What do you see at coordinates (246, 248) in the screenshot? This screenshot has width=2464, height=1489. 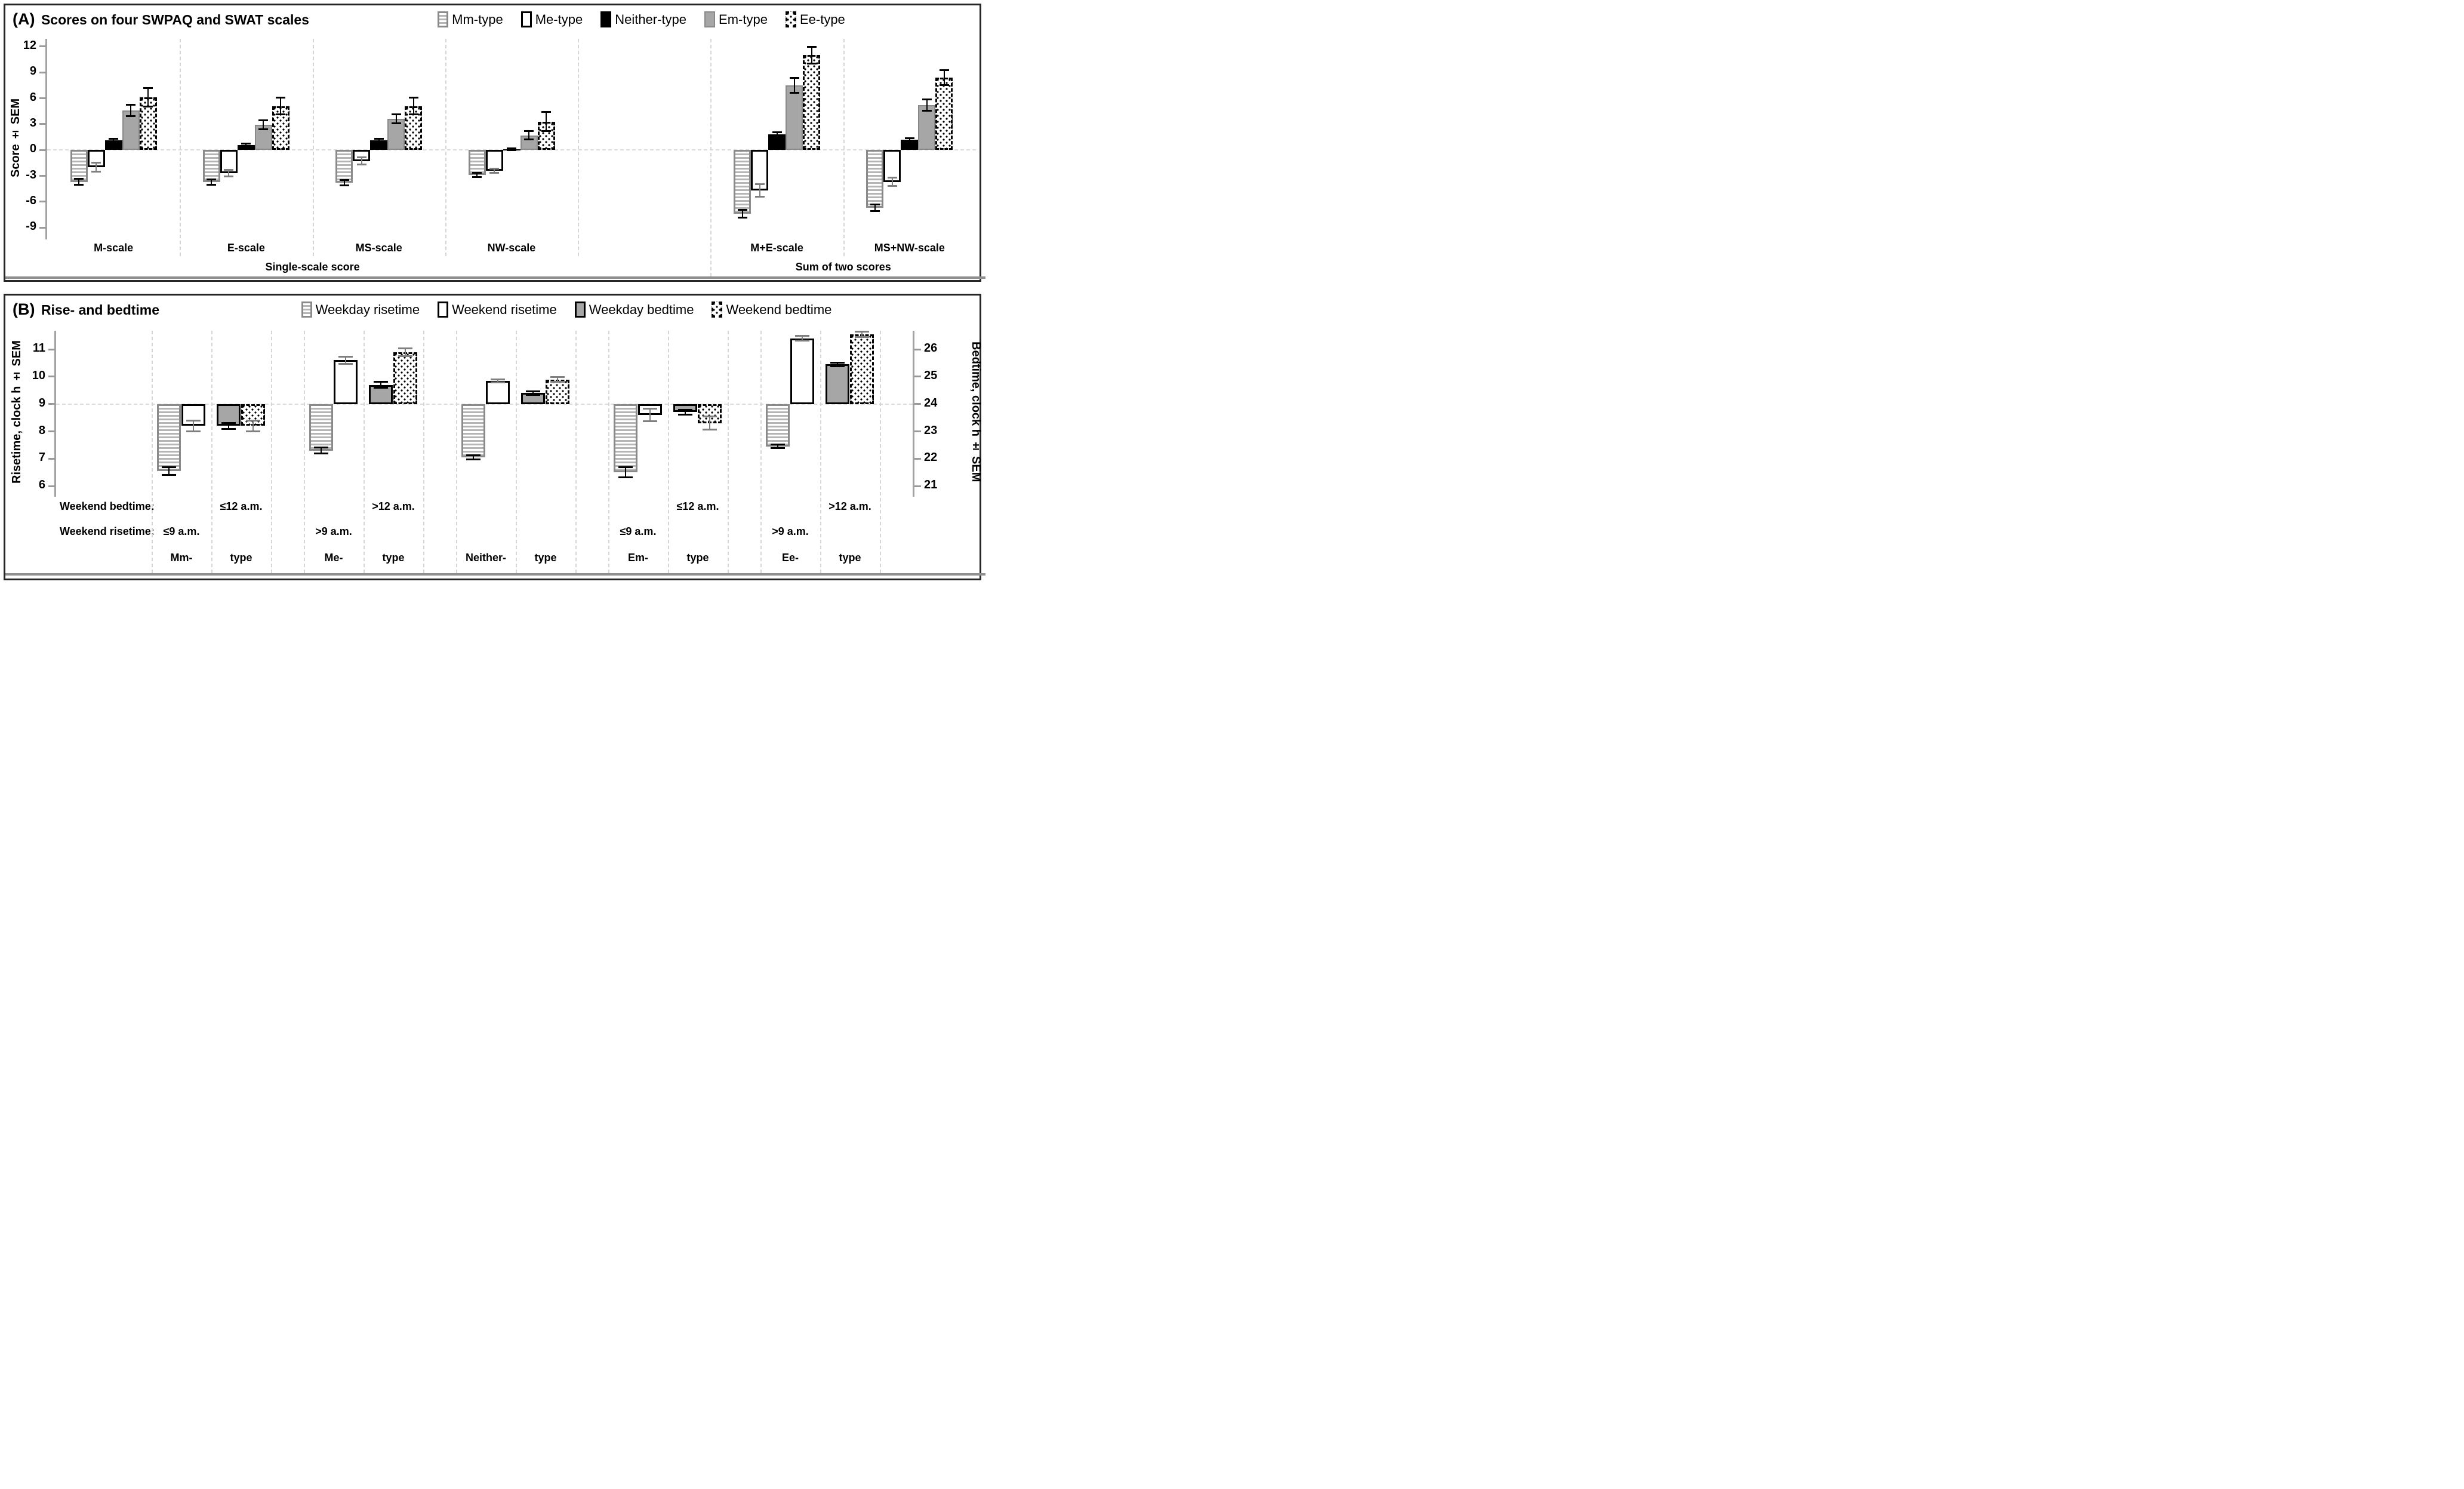 I see `x-category-label: E-scale` at bounding box center [246, 248].